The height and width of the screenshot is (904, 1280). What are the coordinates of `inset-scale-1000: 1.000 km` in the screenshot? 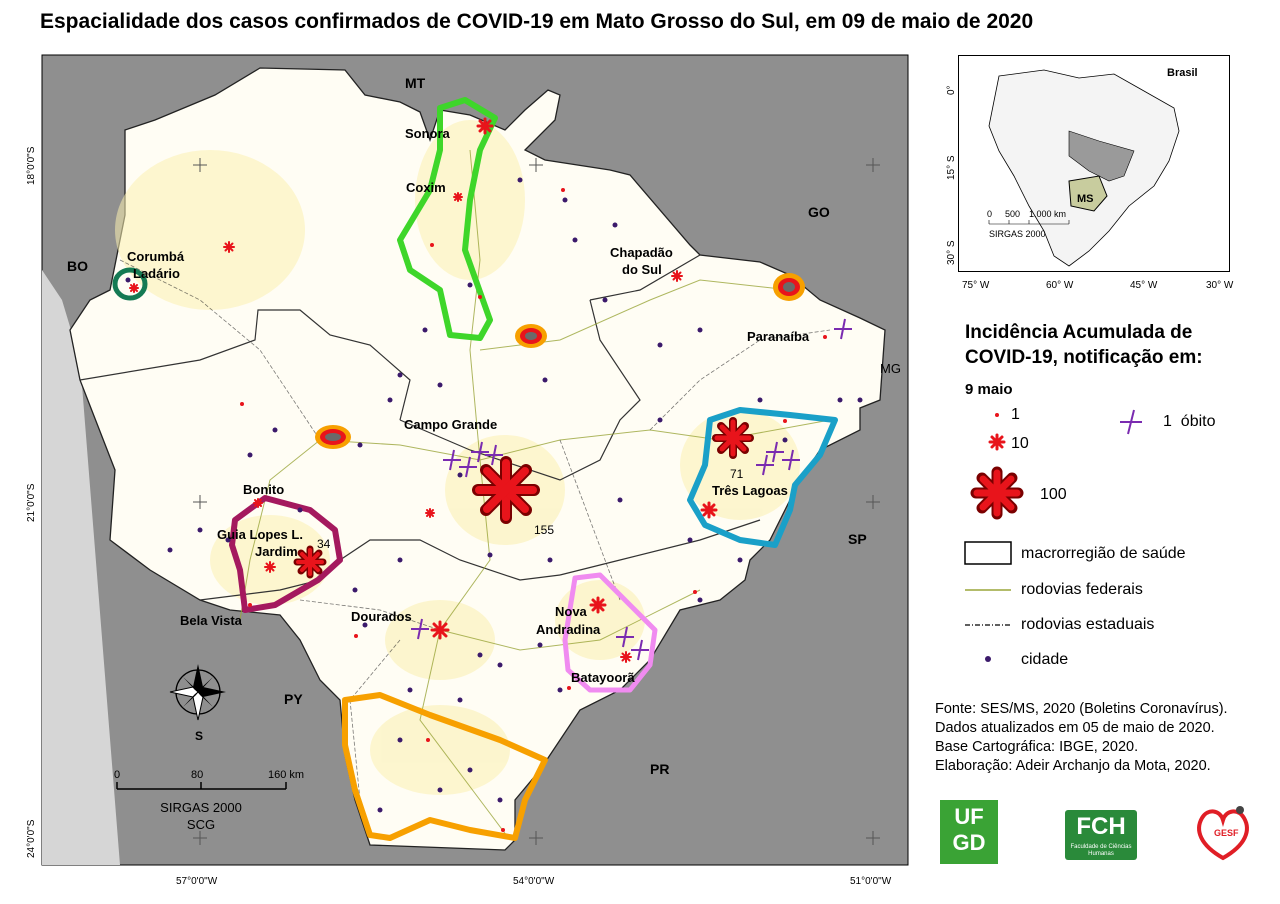 It's located at (1047, 214).